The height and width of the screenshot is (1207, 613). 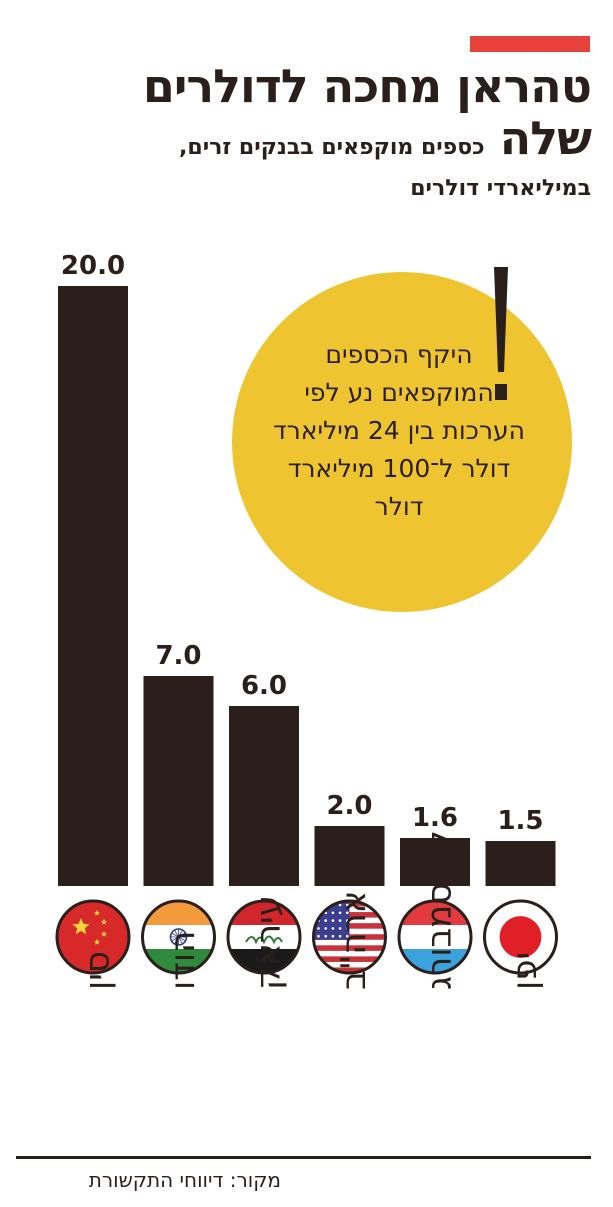 I want to click on value-label-1: 7.0, so click(x=178, y=656).